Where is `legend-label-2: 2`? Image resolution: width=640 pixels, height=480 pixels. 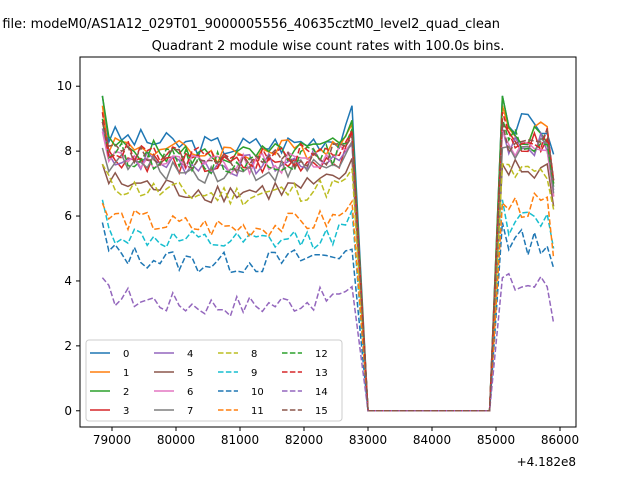 legend-label-2: 2 is located at coordinates (126, 392).